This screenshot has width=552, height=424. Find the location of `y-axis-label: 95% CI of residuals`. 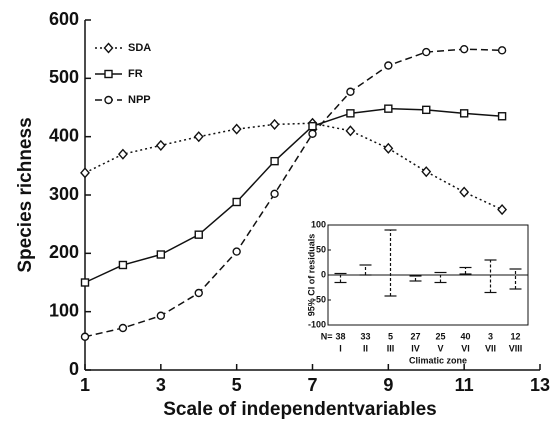

y-axis-label: 95% CI of residuals is located at coordinates (311, 275).